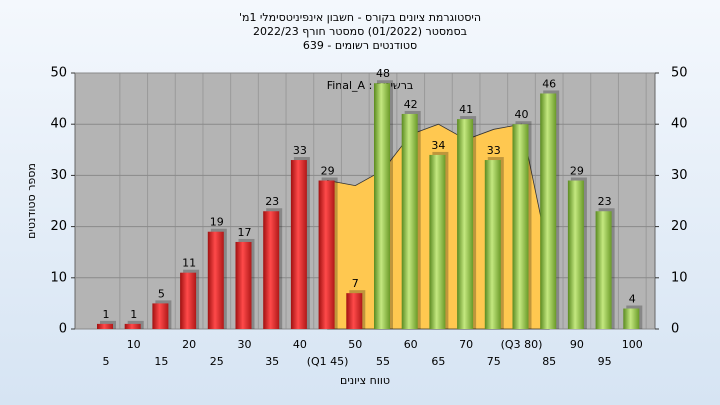 The width and height of the screenshot is (720, 405). I want to click on y-tick-label: 30, so click(58, 175).